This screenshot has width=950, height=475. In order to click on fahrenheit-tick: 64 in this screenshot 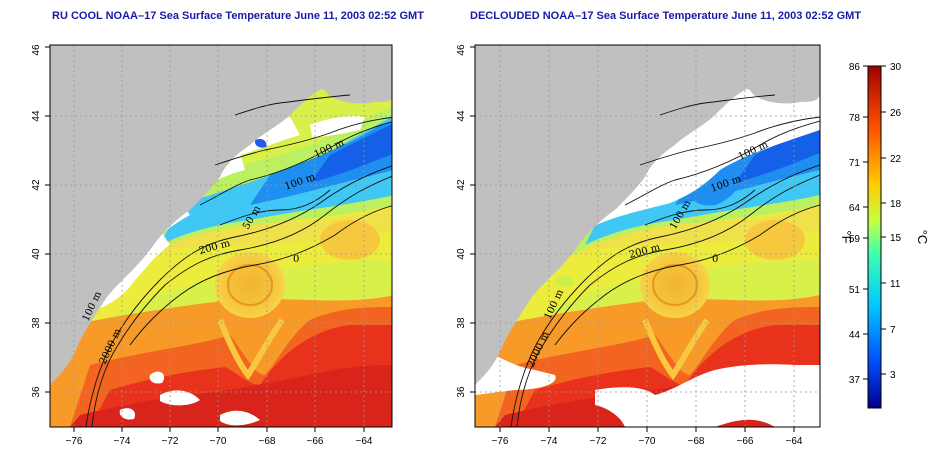, I will do `click(855, 208)`.